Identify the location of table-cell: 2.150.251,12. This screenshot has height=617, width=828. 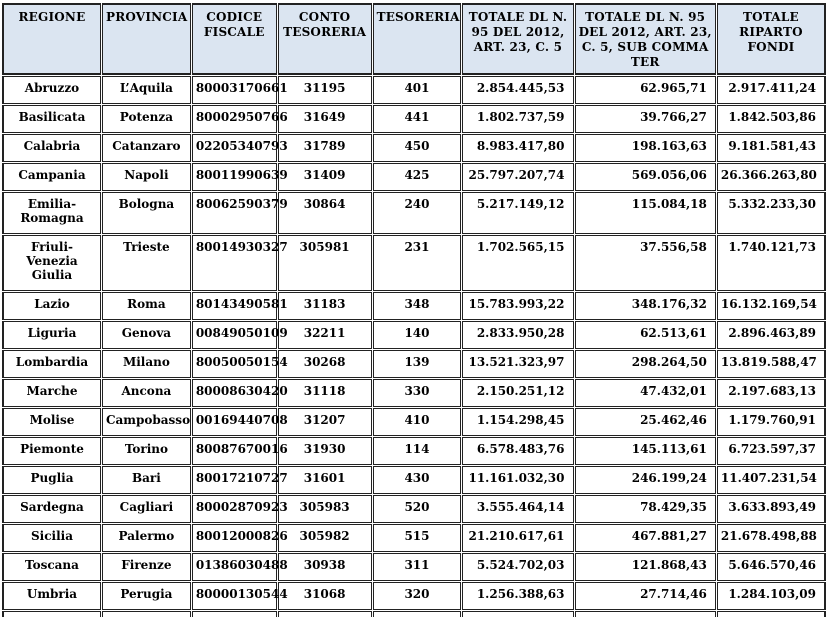
(518, 393).